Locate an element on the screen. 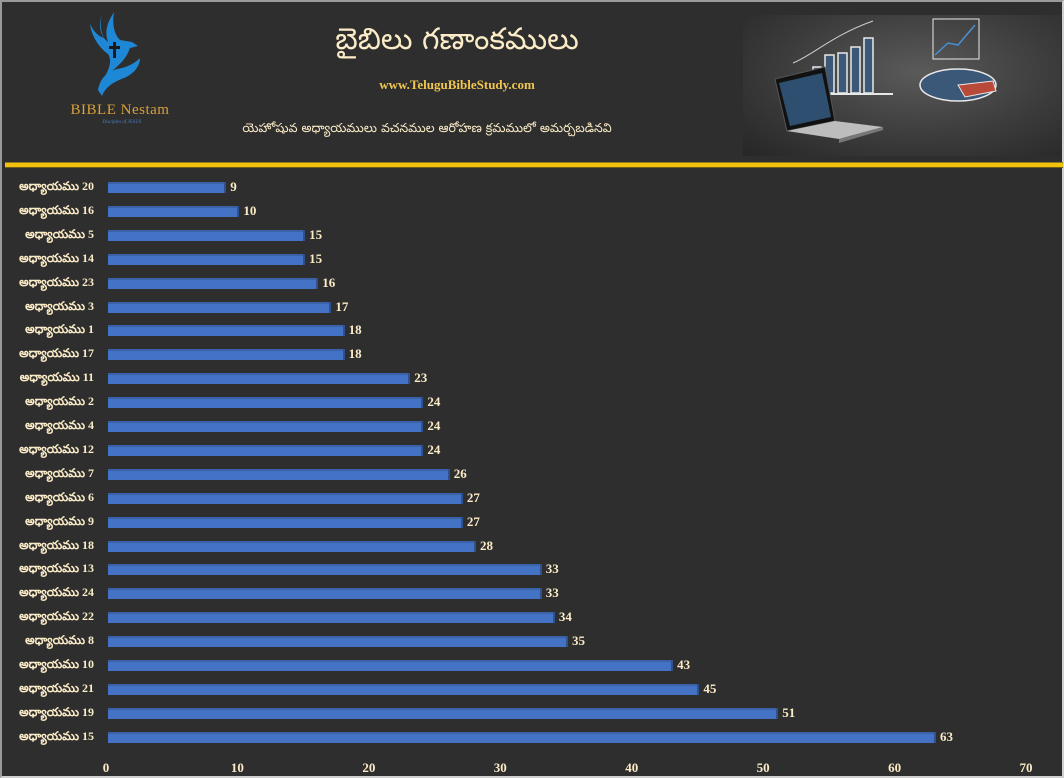  bar-row: అధ్యాయము 4 24 is located at coordinates (533, 425).